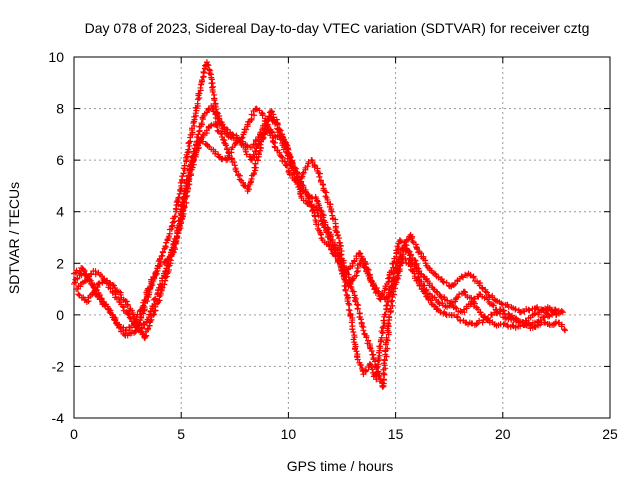 The width and height of the screenshot is (640, 480). What do you see at coordinates (58, 418) in the screenshot?
I see `y-tick-label: -4` at bounding box center [58, 418].